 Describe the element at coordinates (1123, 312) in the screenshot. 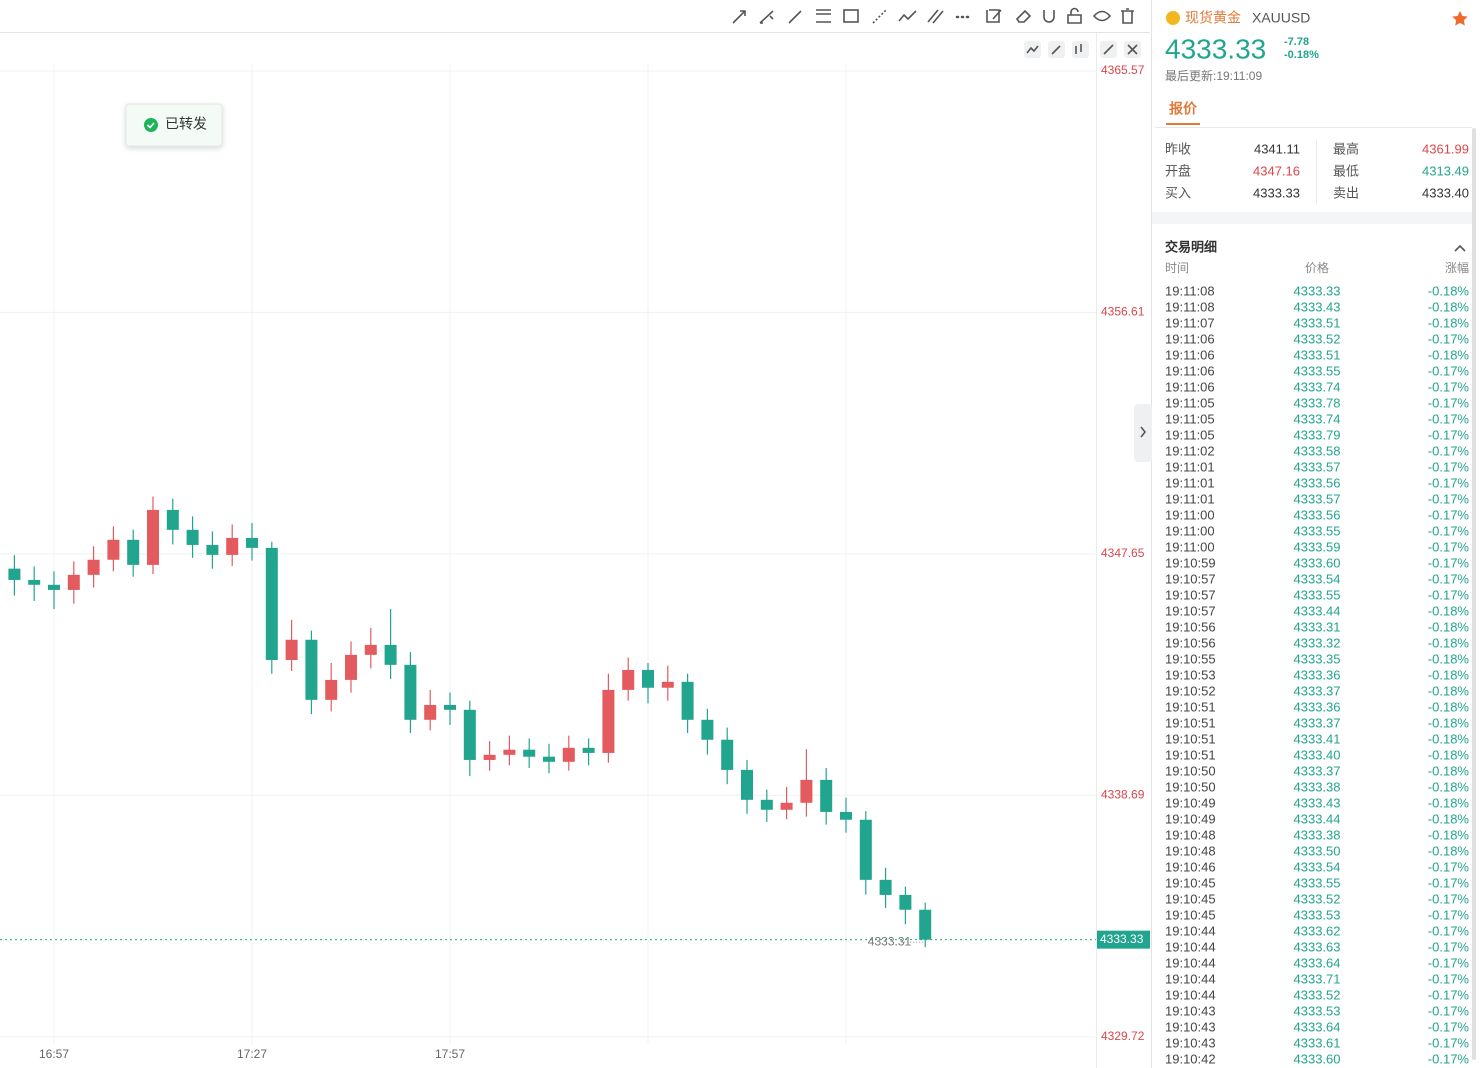

I see `y-tick-label: 4356.61` at that location.